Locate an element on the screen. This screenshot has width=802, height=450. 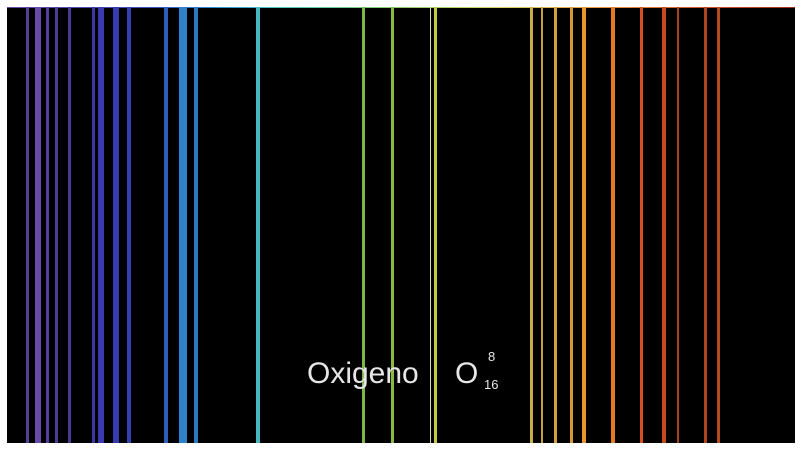
element-name: Oxigeno is located at coordinates (363, 373).